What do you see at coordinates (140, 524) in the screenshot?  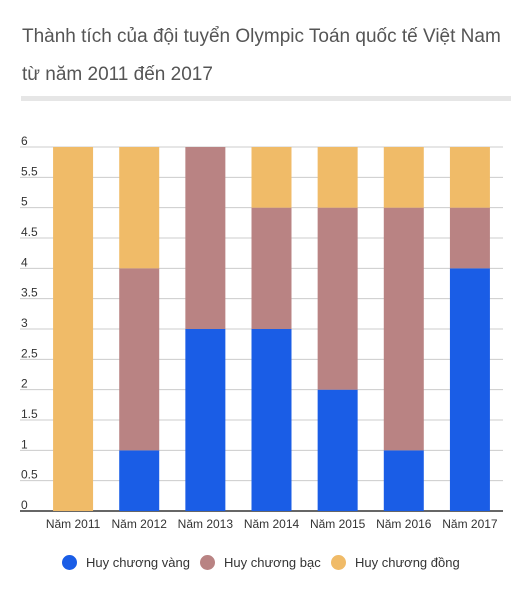 I see `x-tick-label: Năm 2012` at bounding box center [140, 524].